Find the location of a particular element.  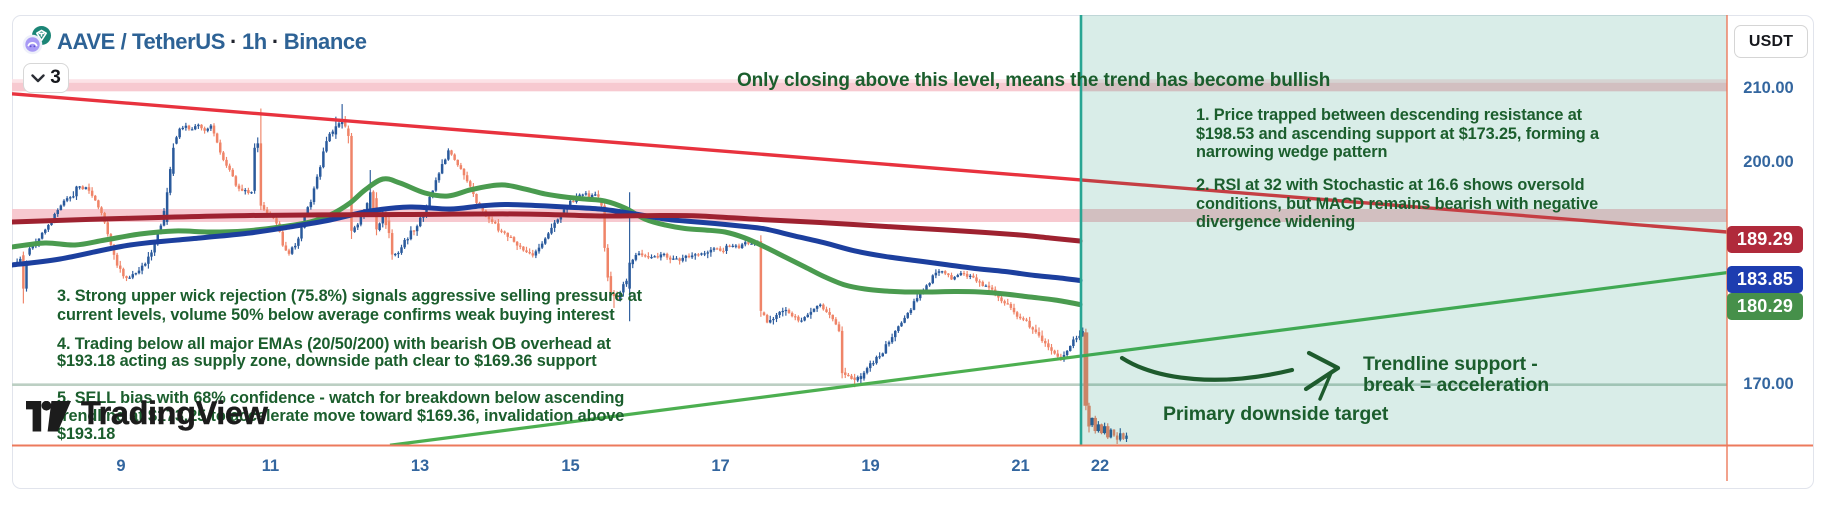

price-label-200.00: 200.00 is located at coordinates (1768, 161).